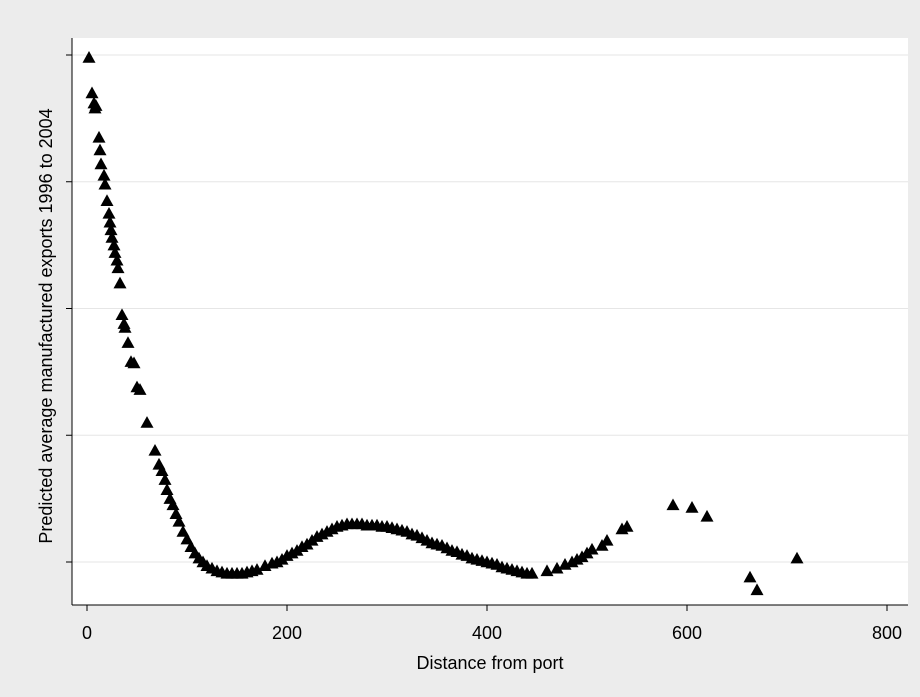  What do you see at coordinates (487, 633) in the screenshot?
I see `x-tick-label: 400` at bounding box center [487, 633].